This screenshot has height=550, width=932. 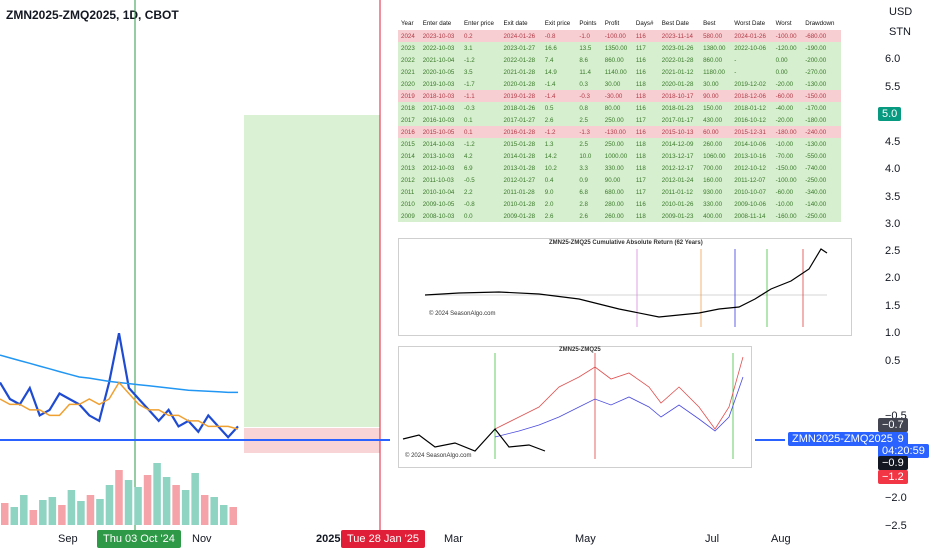 I want to click on currency-usd: USD, so click(x=901, y=12).